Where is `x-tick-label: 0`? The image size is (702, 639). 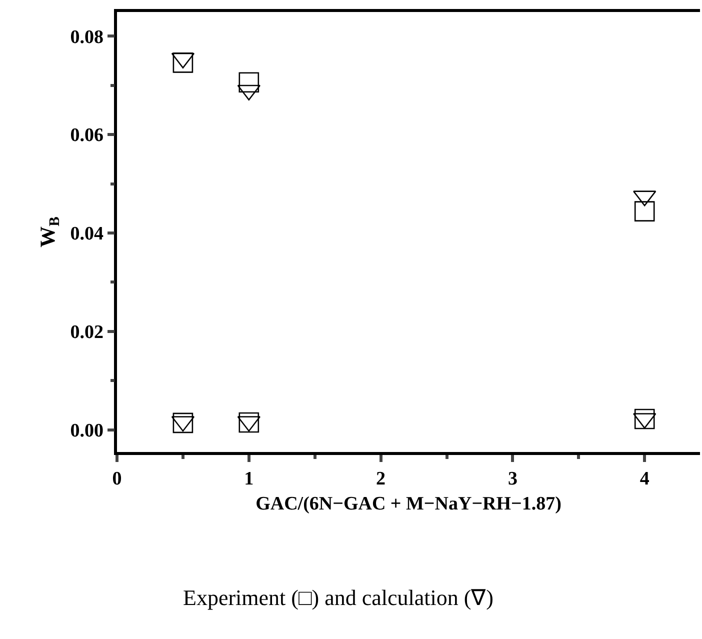 x-tick-label: 0 is located at coordinates (117, 479).